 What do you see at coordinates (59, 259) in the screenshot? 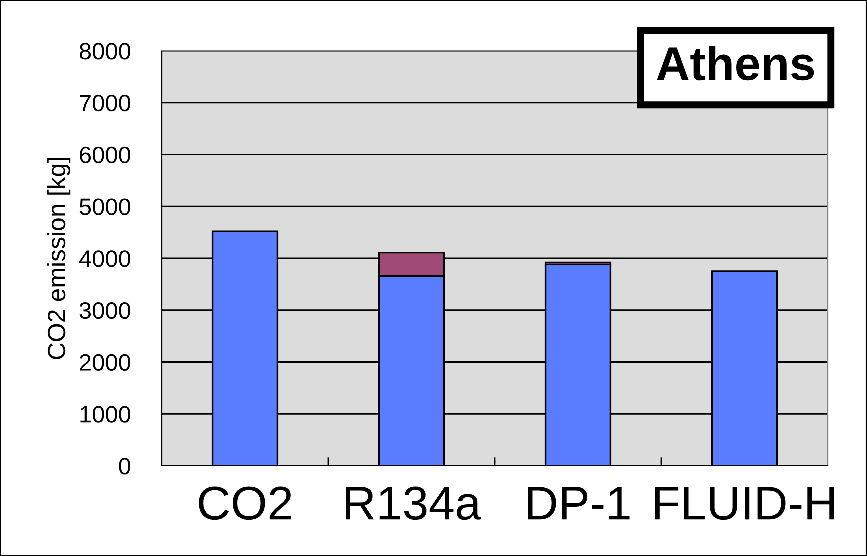
I see `y-axis-title: CO2 emission [kg]` at bounding box center [59, 259].